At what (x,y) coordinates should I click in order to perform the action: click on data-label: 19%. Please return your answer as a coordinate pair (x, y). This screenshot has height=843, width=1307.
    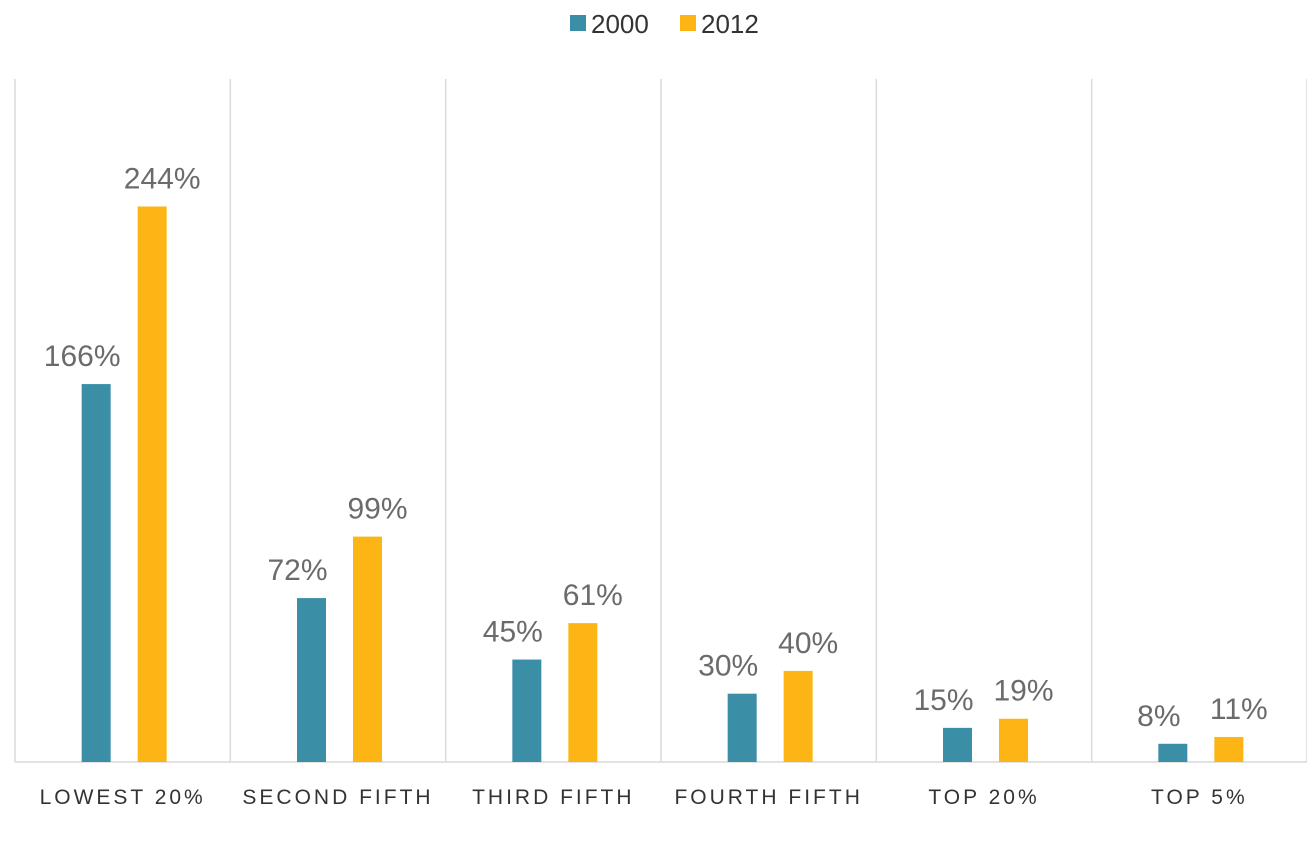
    Looking at the image, I should click on (1023, 691).